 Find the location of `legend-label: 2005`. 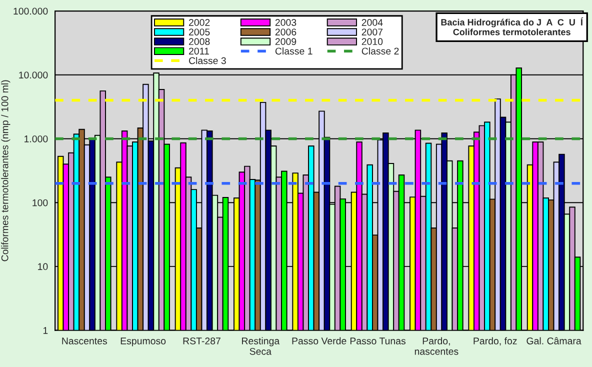

legend-label: 2005 is located at coordinates (199, 32).